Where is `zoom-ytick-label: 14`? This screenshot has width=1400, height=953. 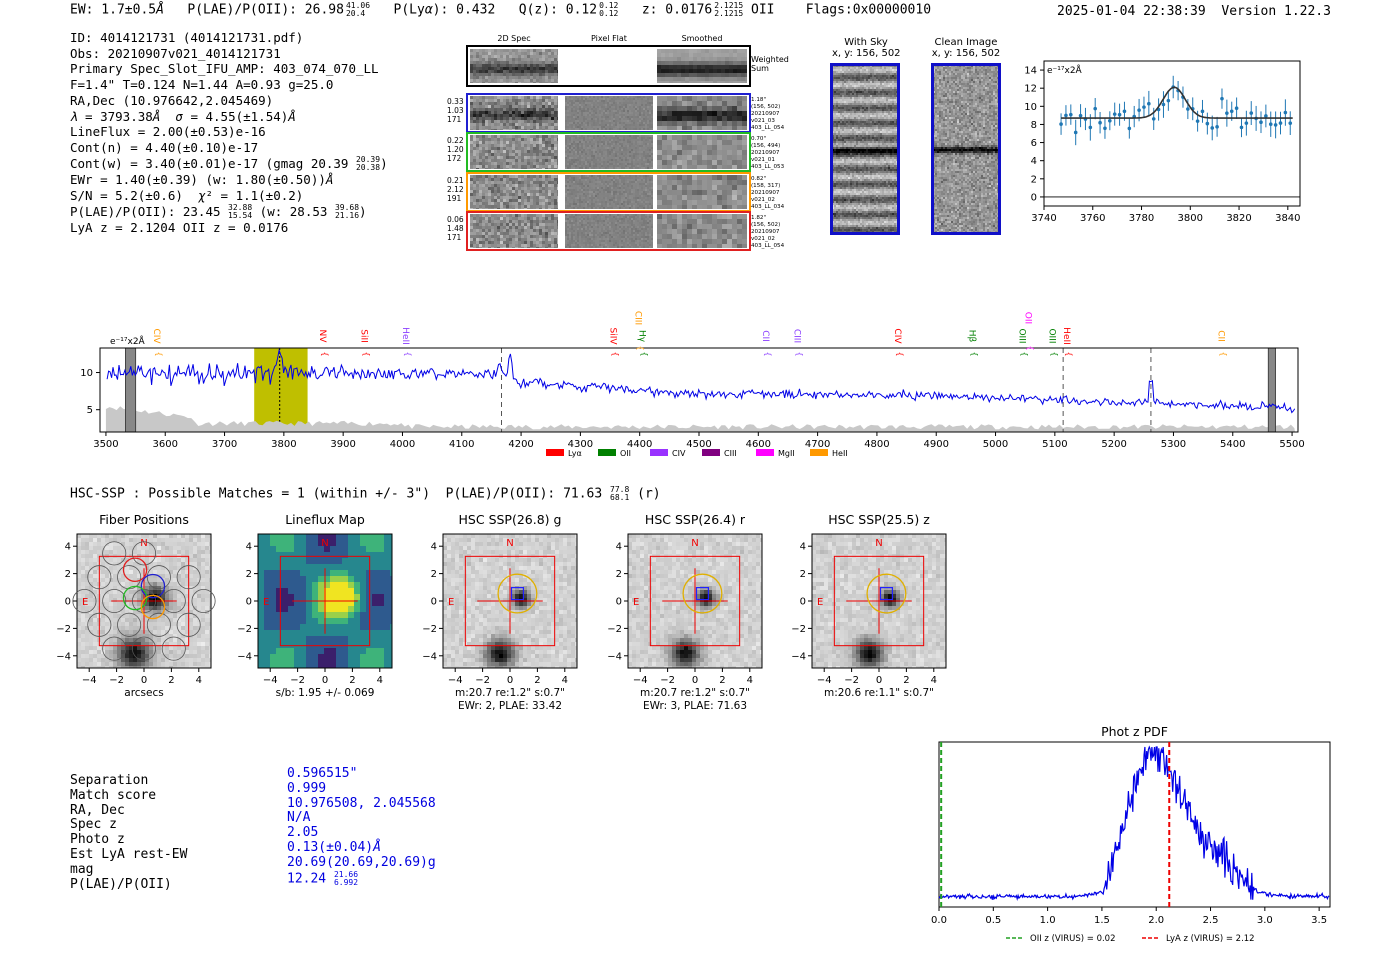
zoom-ytick-label: 14 is located at coordinates (1030, 71).